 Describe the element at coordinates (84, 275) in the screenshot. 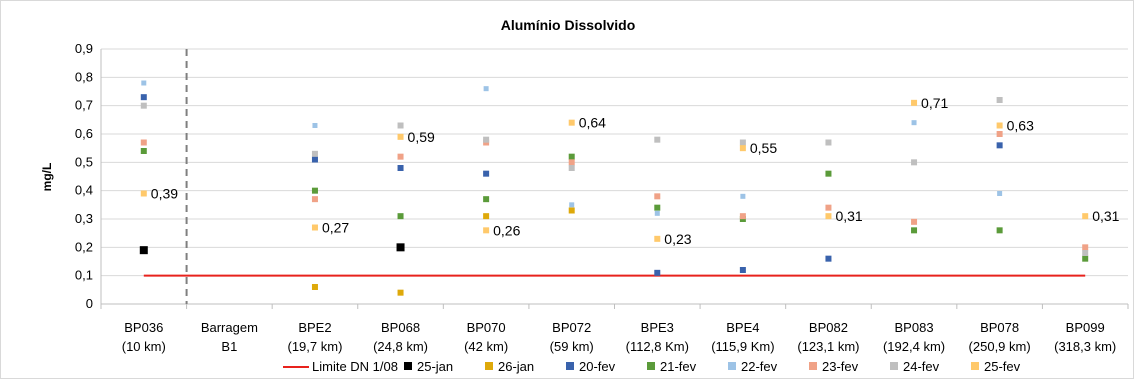

I see `y-tick-label: 0,1` at that location.